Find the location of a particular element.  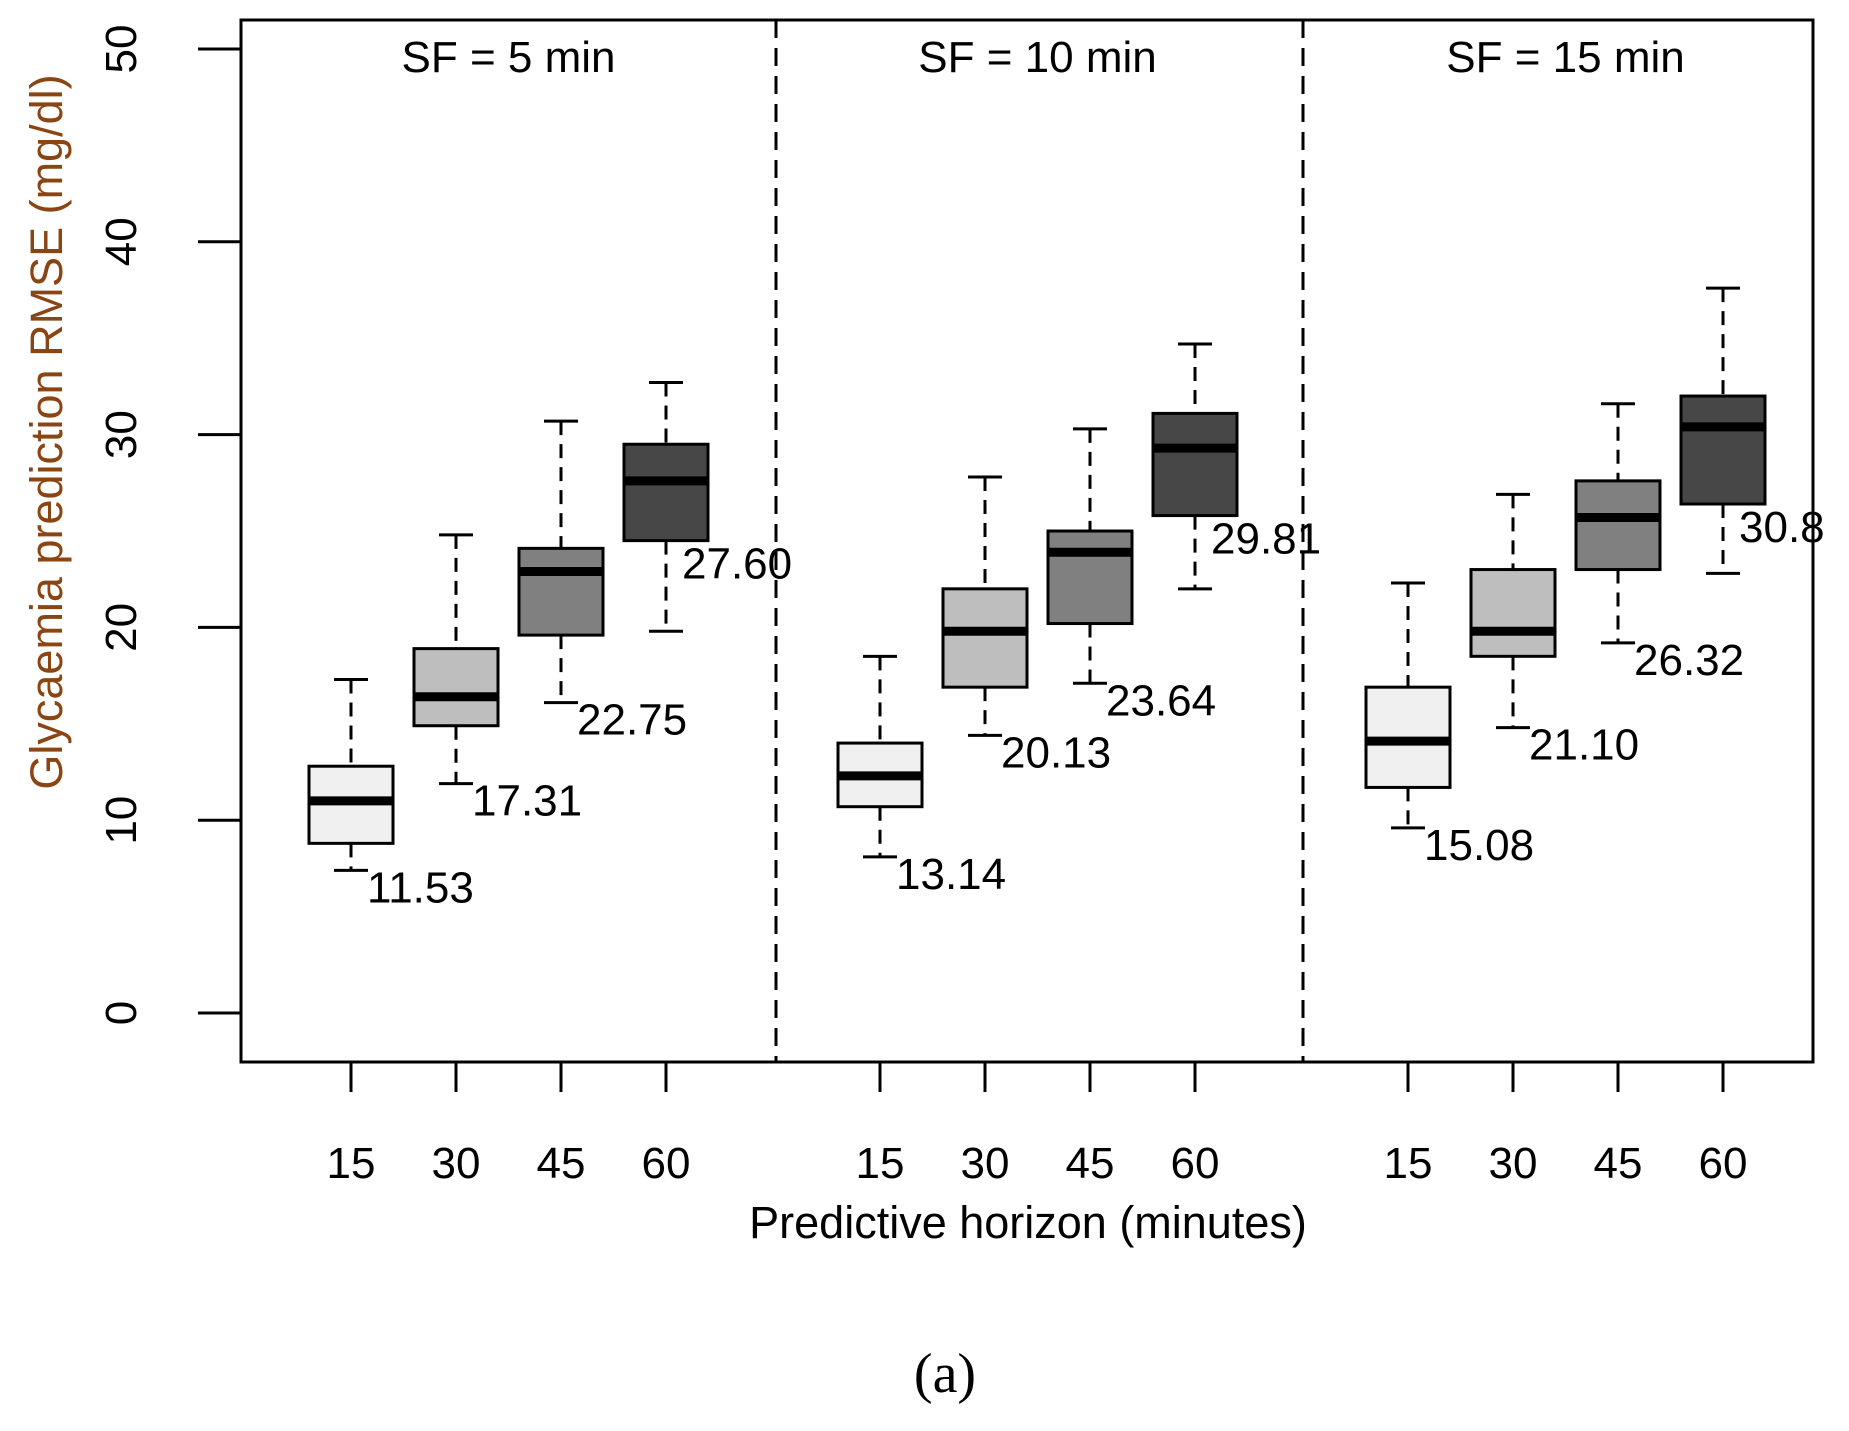

y-tick-label: 0 is located at coordinates (121, 1013).